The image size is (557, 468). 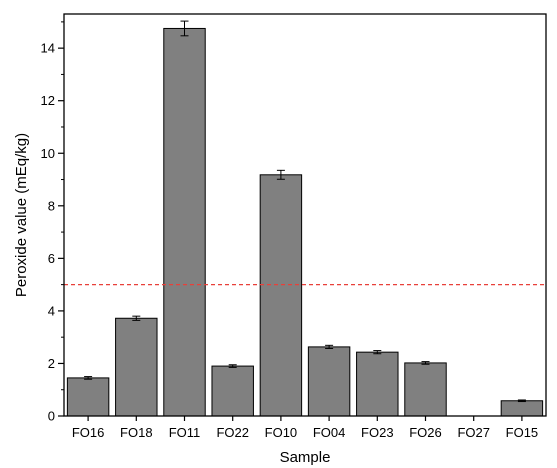 I want to click on y-tick-label: 0, so click(x=51, y=416).